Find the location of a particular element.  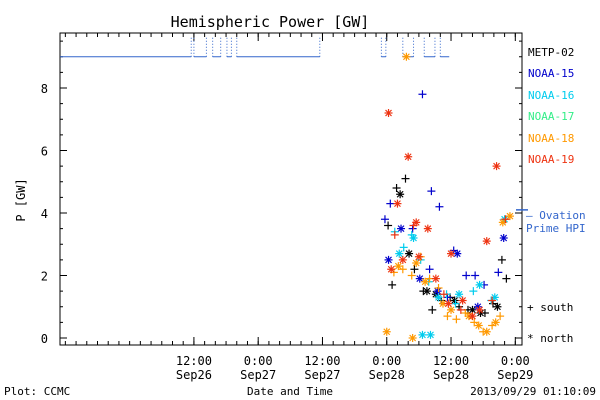

x-tick-label-date: Sep26 is located at coordinates (194, 375).